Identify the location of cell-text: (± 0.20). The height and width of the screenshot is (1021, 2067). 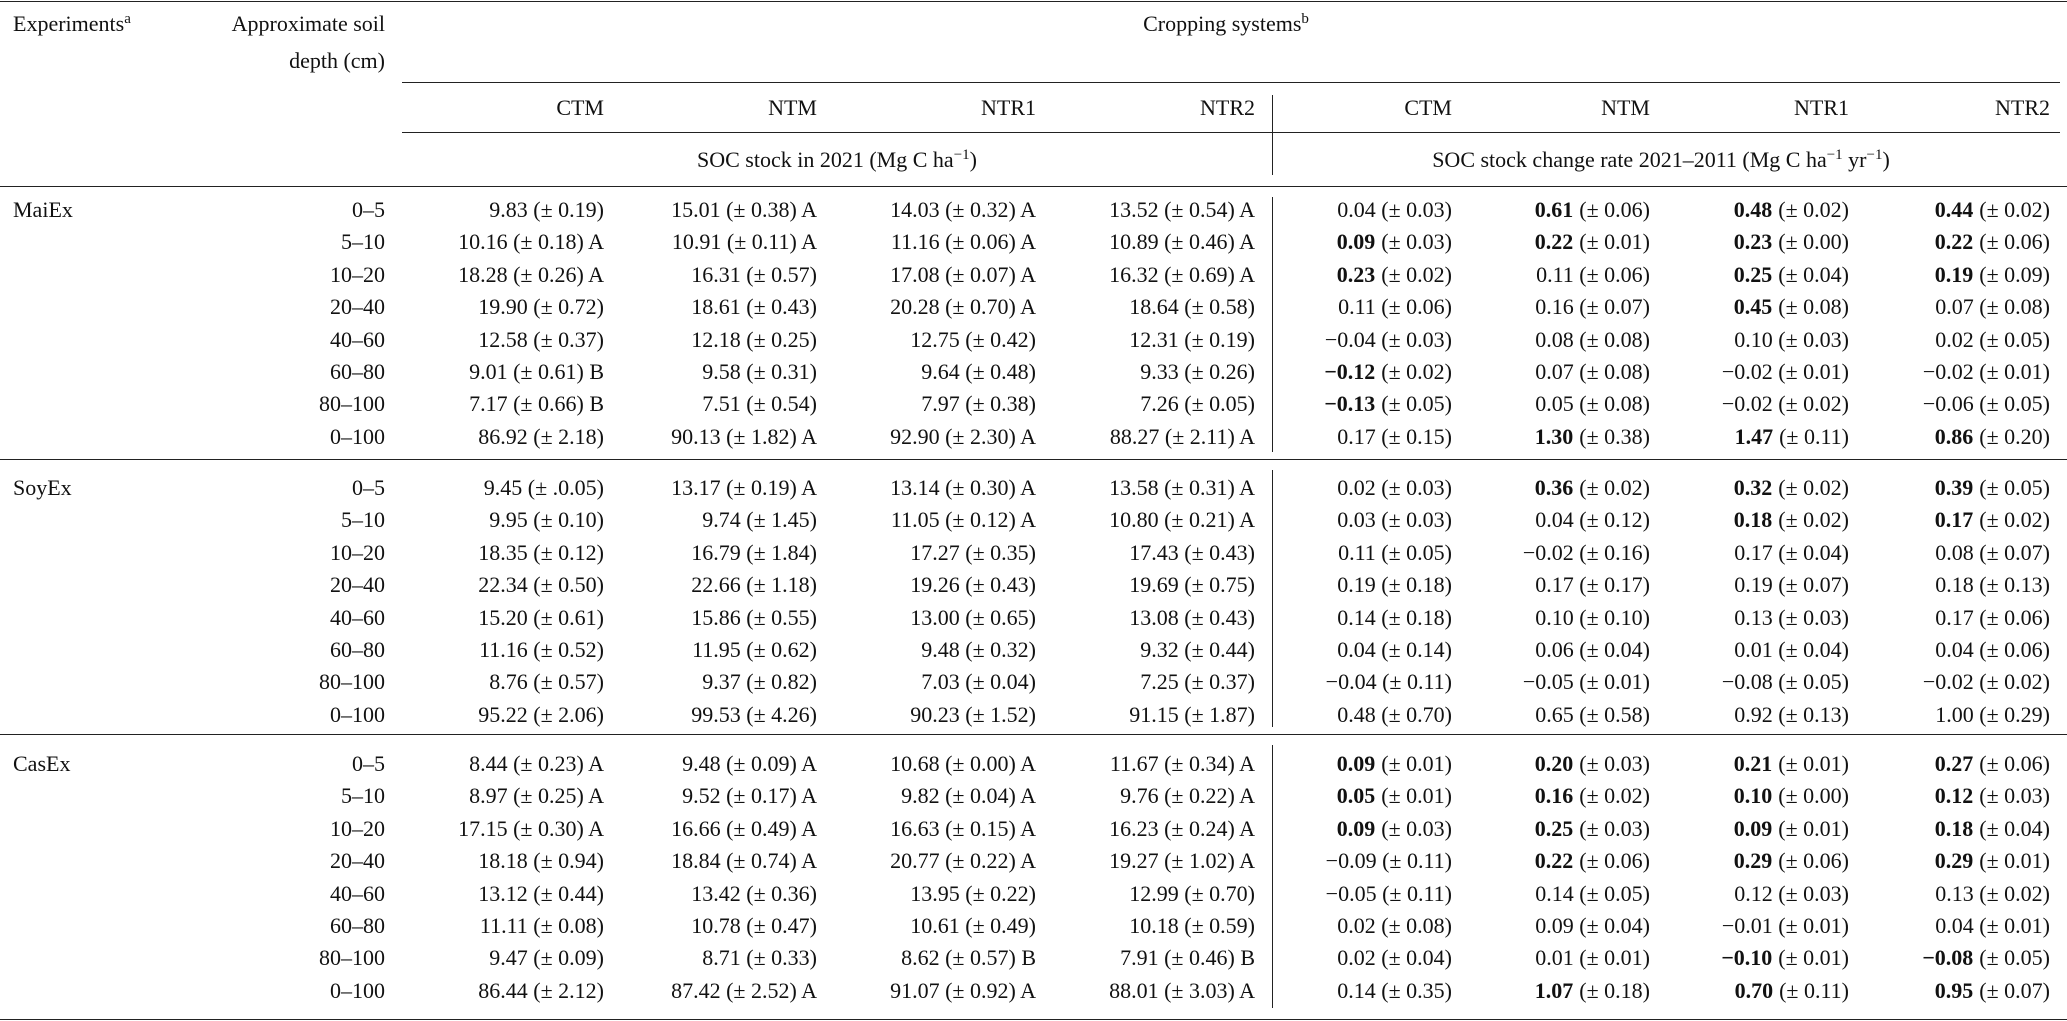
(2014, 436).